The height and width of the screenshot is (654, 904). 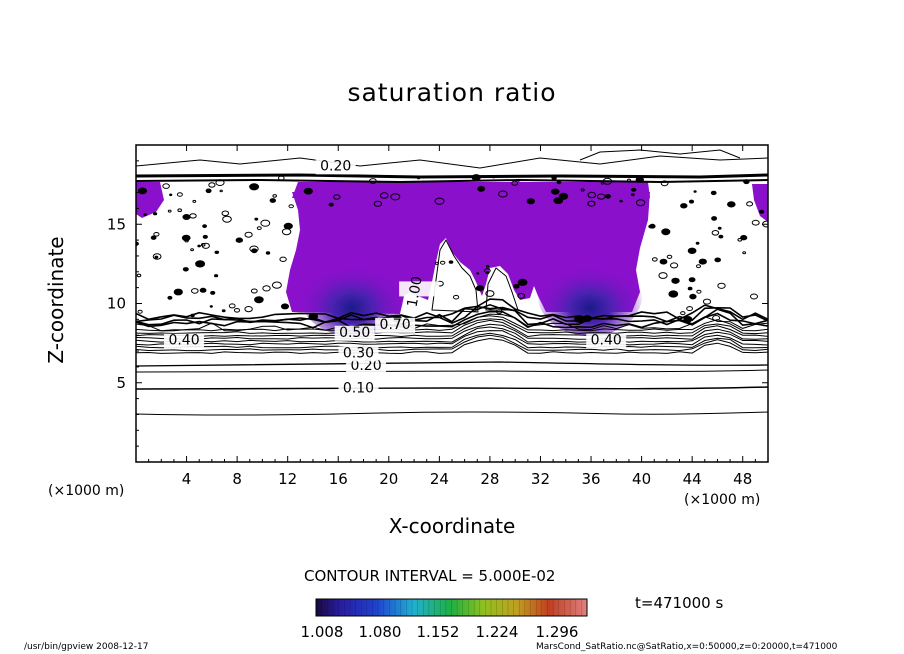 What do you see at coordinates (338, 479) in the screenshot?
I see `x-tick-label: 16` at bounding box center [338, 479].